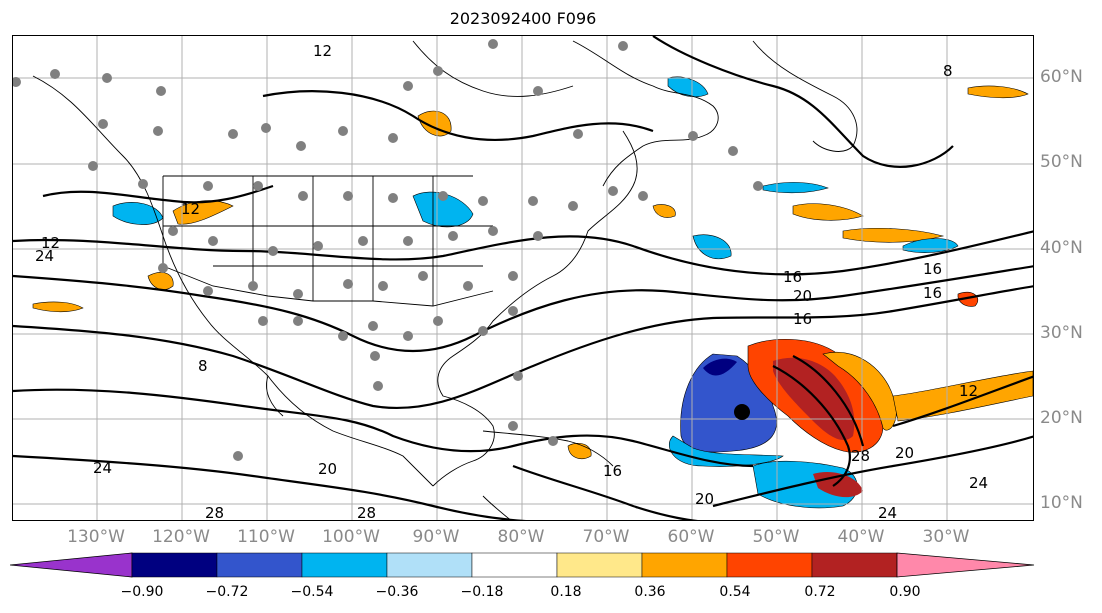  What do you see at coordinates (606, 537) in the screenshot?
I see `lon-label: 70°W` at bounding box center [606, 537].